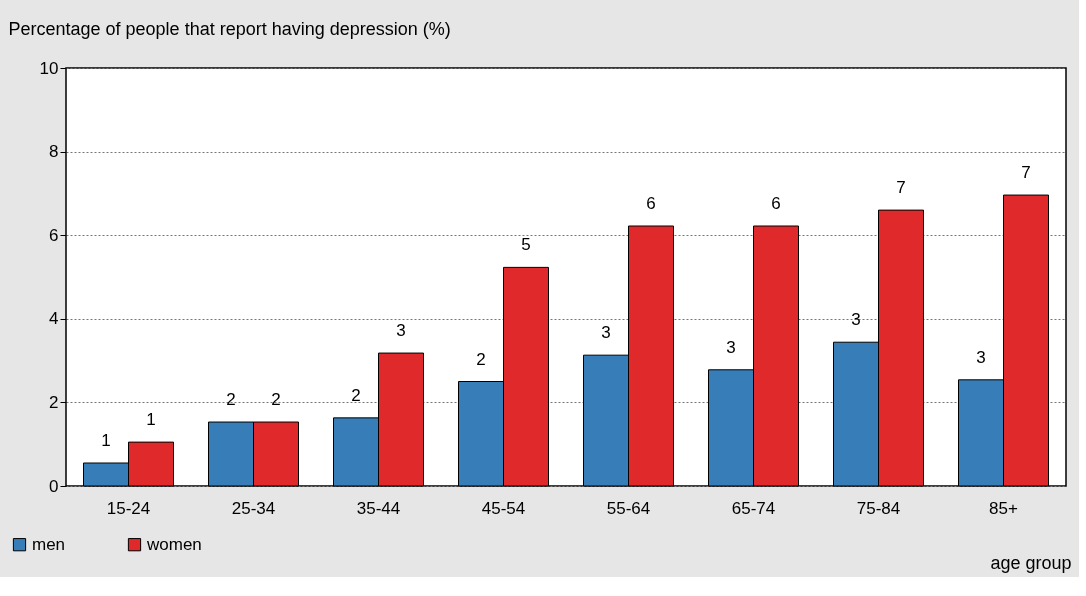  What do you see at coordinates (526, 245) in the screenshot?
I see `data-label: 5` at bounding box center [526, 245].